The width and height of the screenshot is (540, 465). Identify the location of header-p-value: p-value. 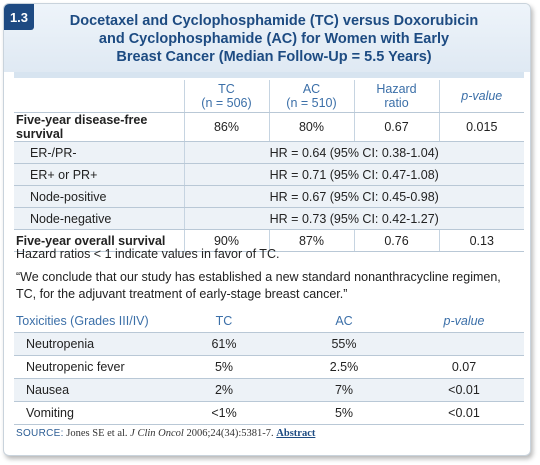
(481, 96).